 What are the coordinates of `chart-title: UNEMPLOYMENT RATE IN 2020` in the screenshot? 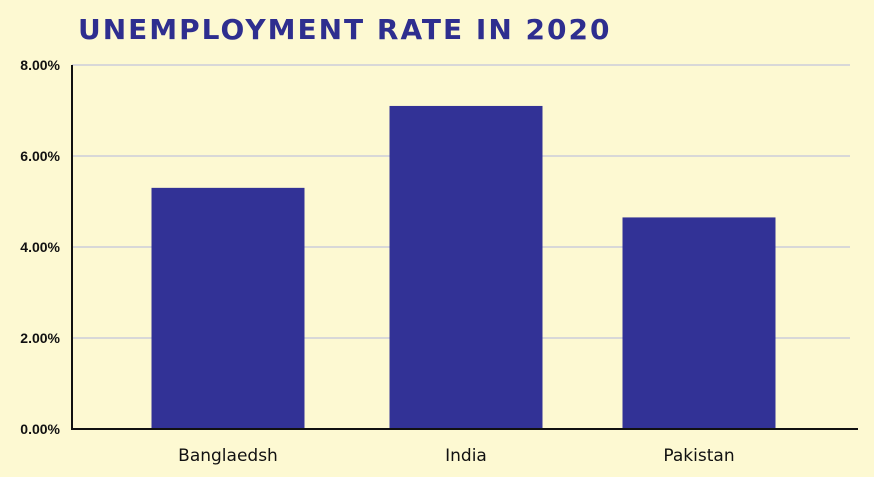 It's located at (344, 29).